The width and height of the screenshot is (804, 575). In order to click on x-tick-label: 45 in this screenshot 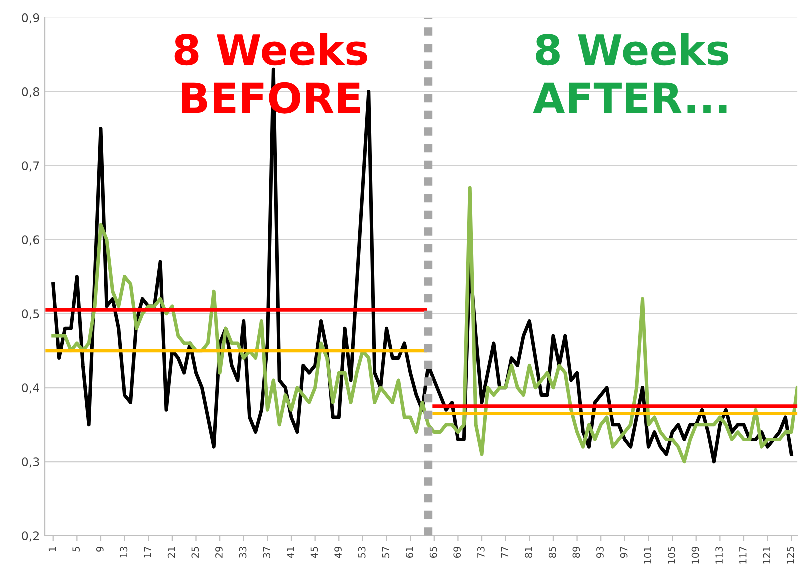, I will do `click(314, 552)`.